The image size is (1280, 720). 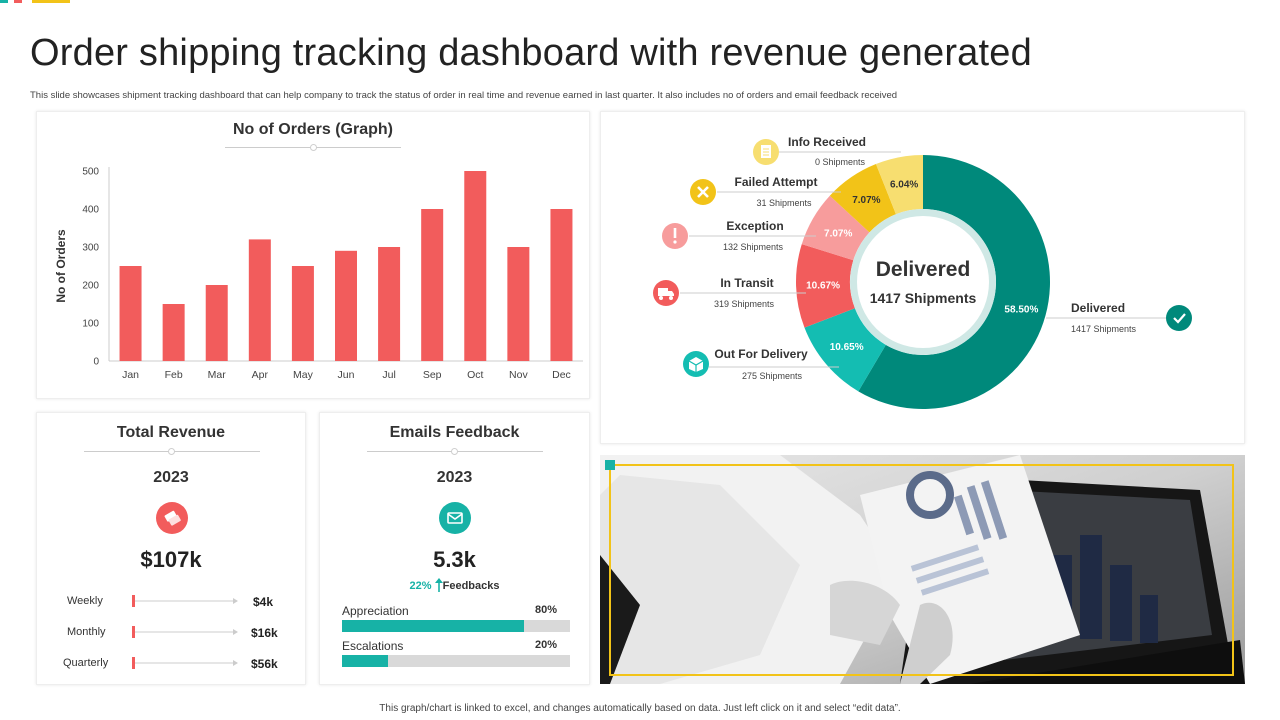 What do you see at coordinates (312, 129) in the screenshot?
I see `orders-chart-title: No of Orders (Graph)` at bounding box center [312, 129].